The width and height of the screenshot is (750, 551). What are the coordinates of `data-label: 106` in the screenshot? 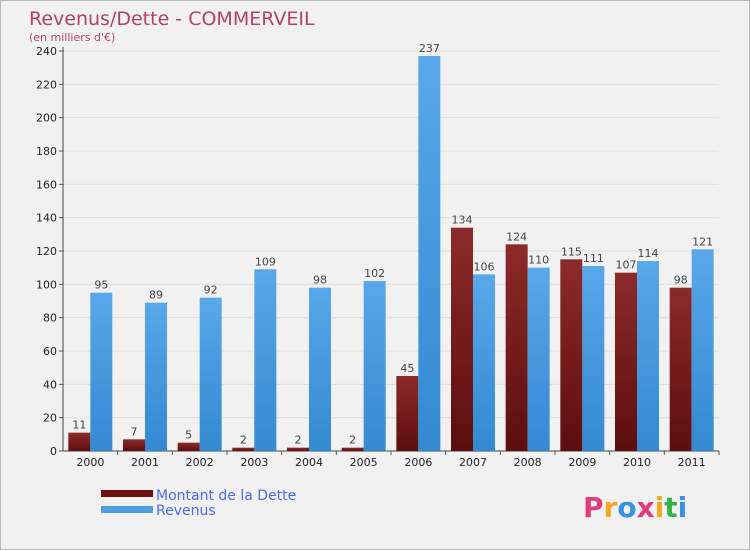 It's located at (484, 266).